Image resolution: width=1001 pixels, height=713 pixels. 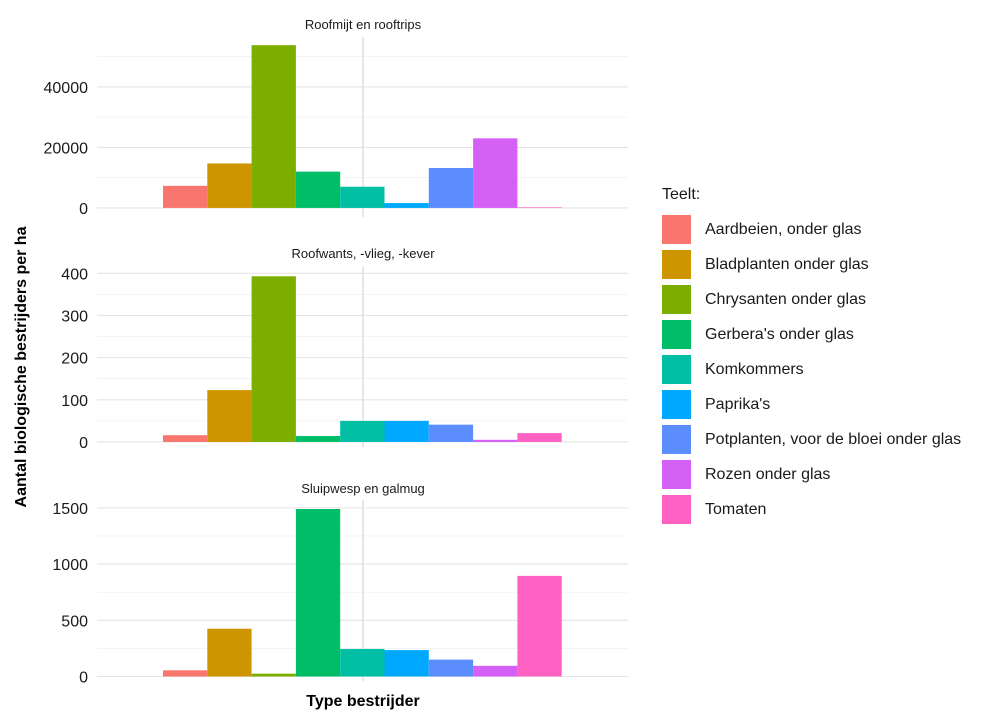 I want to click on legend-item: Paprika's, so click(x=811, y=404).